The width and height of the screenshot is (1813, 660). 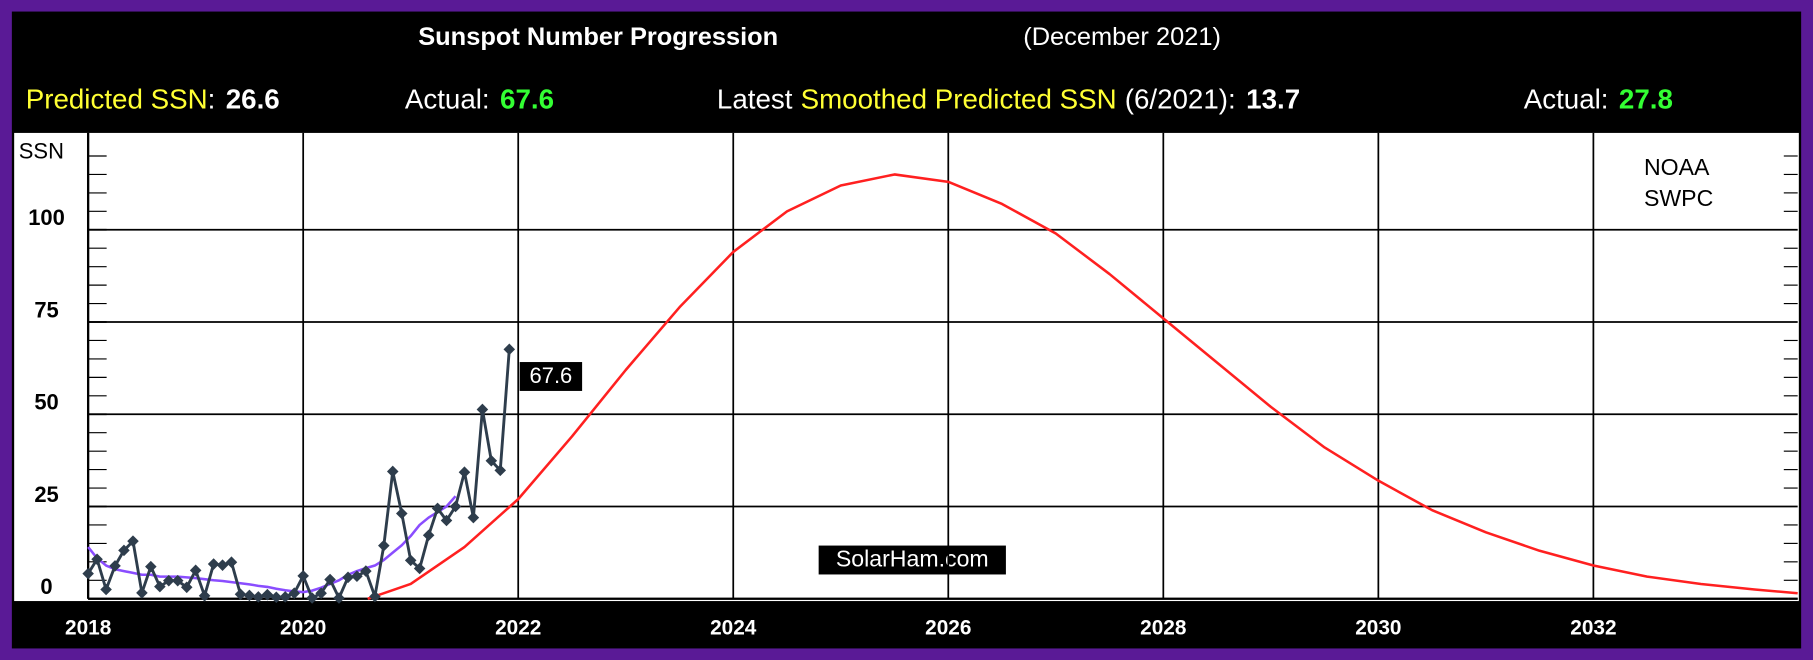 I want to click on header-stat: Actual: 27.8, so click(x=1598, y=99).